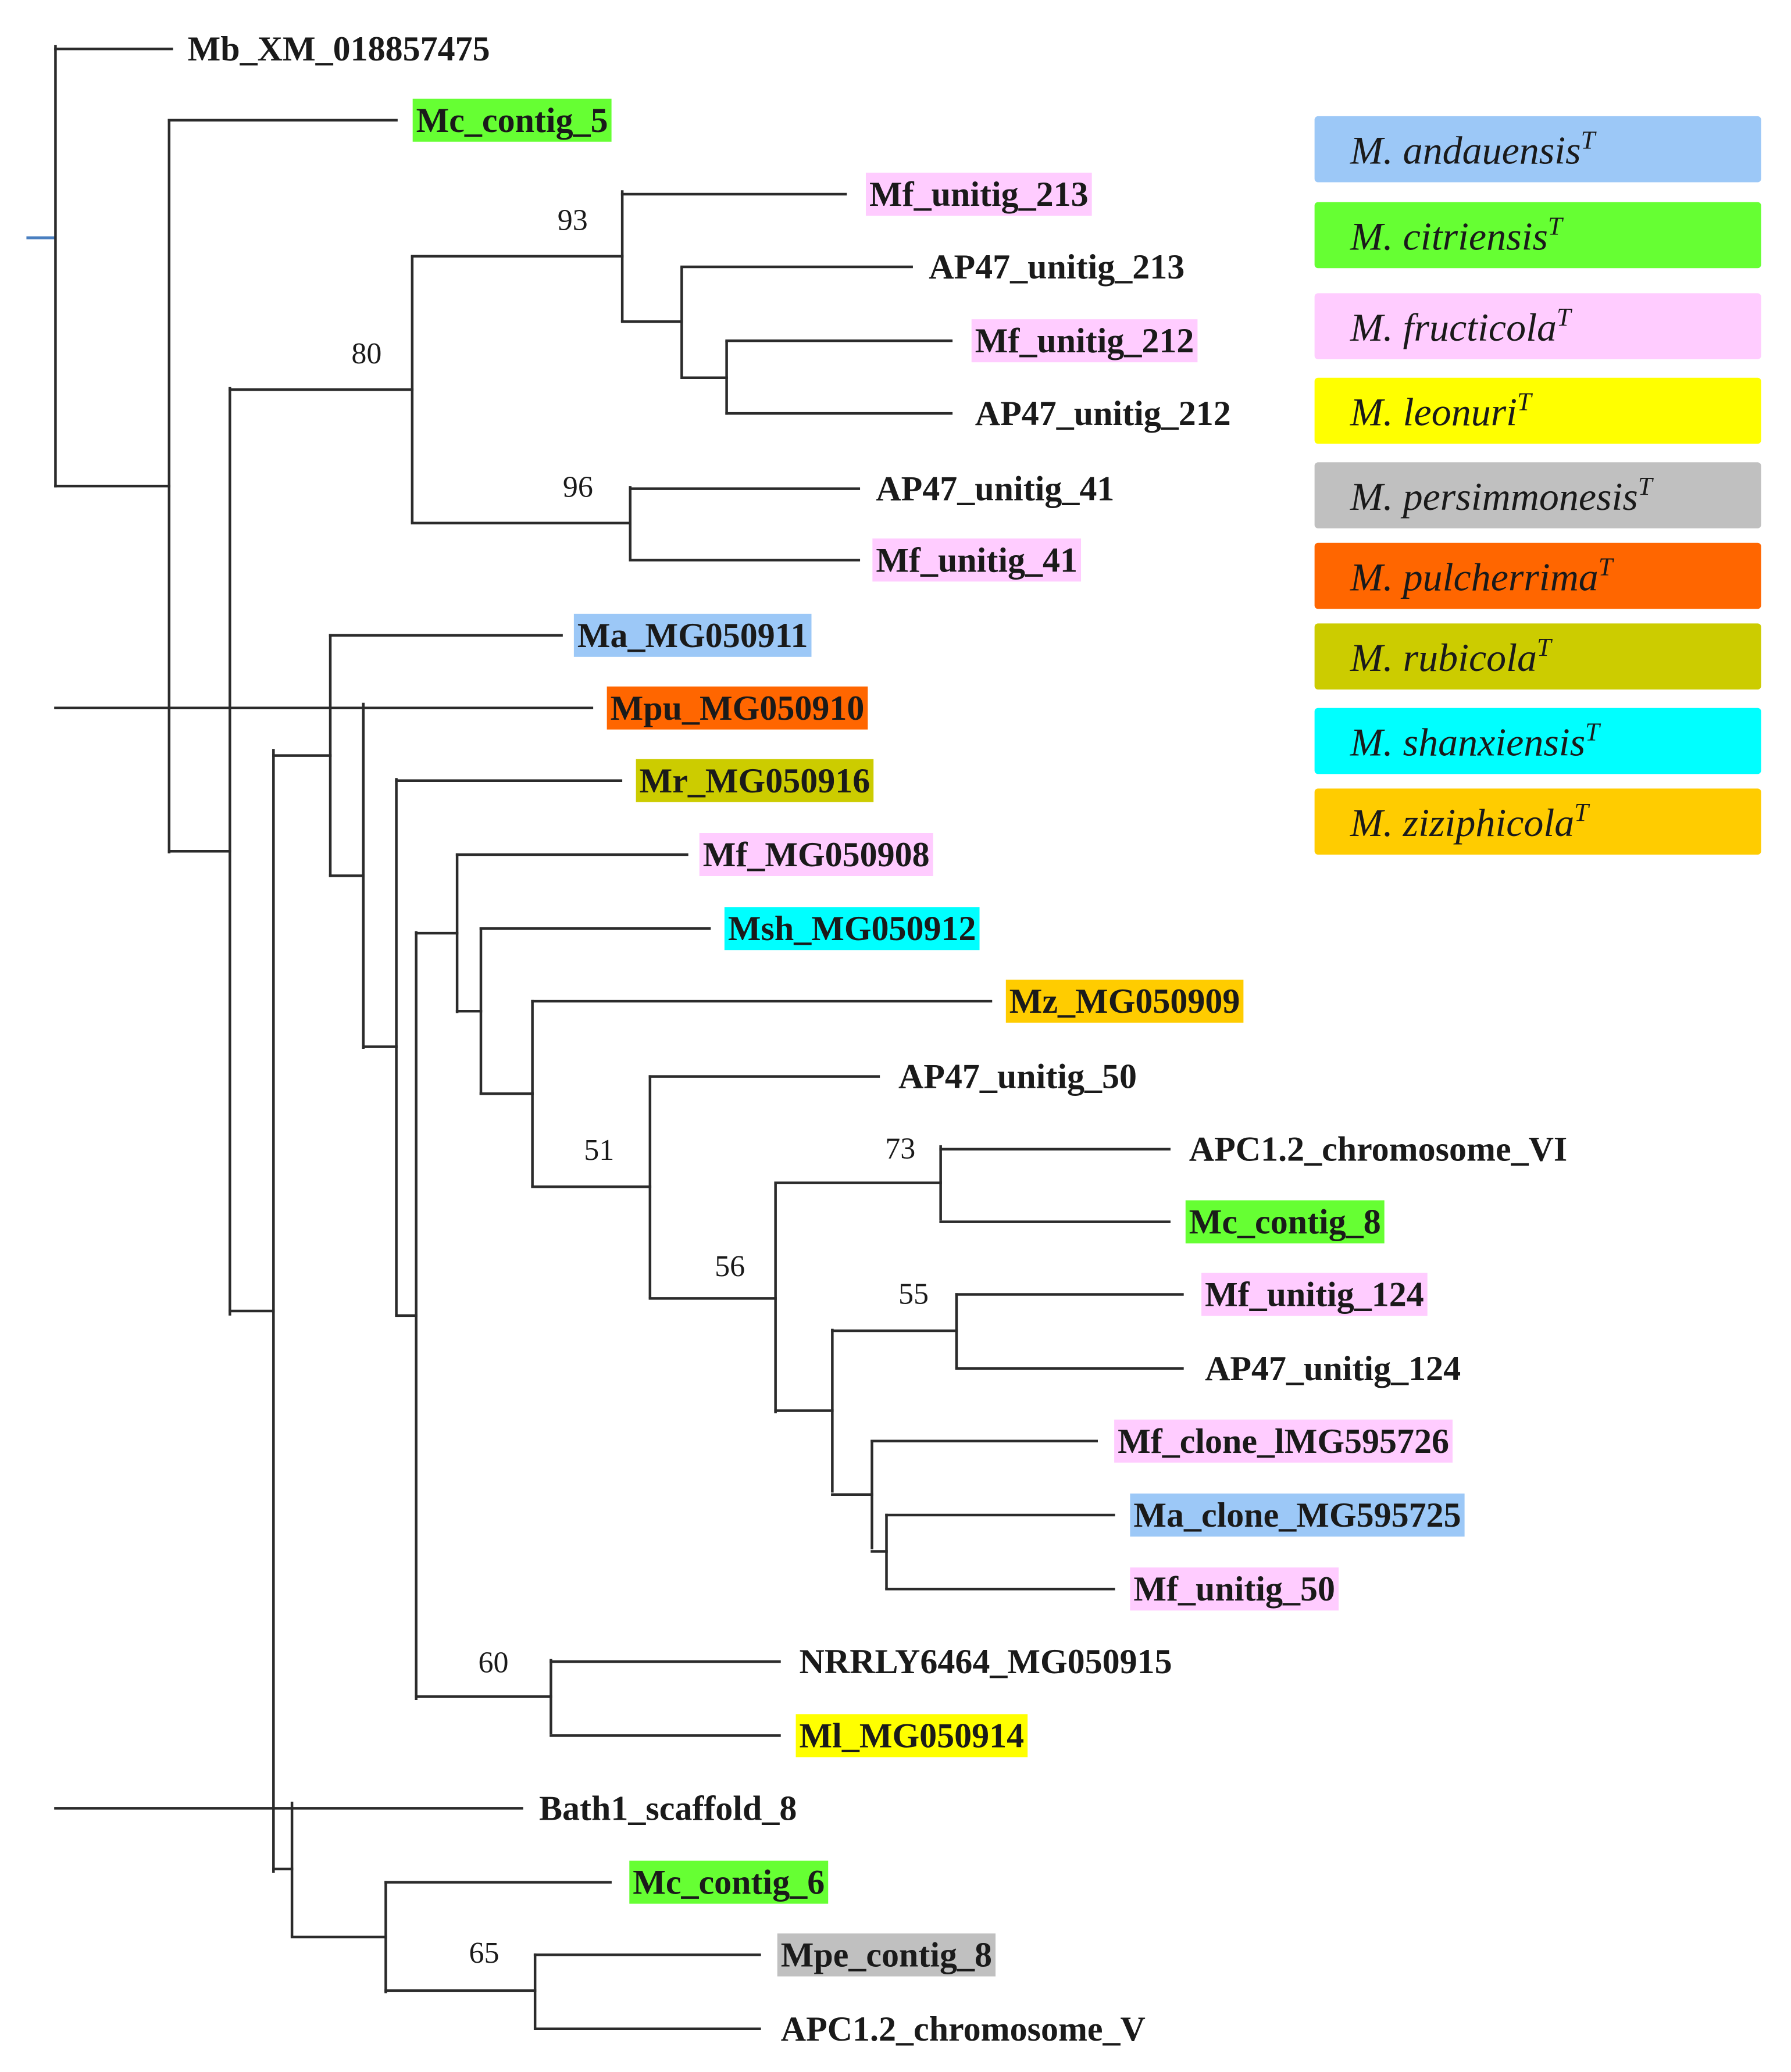 This screenshot has width=1791, height=2072. I want to click on tip-label: Mpe_contig_8, so click(886, 1955).